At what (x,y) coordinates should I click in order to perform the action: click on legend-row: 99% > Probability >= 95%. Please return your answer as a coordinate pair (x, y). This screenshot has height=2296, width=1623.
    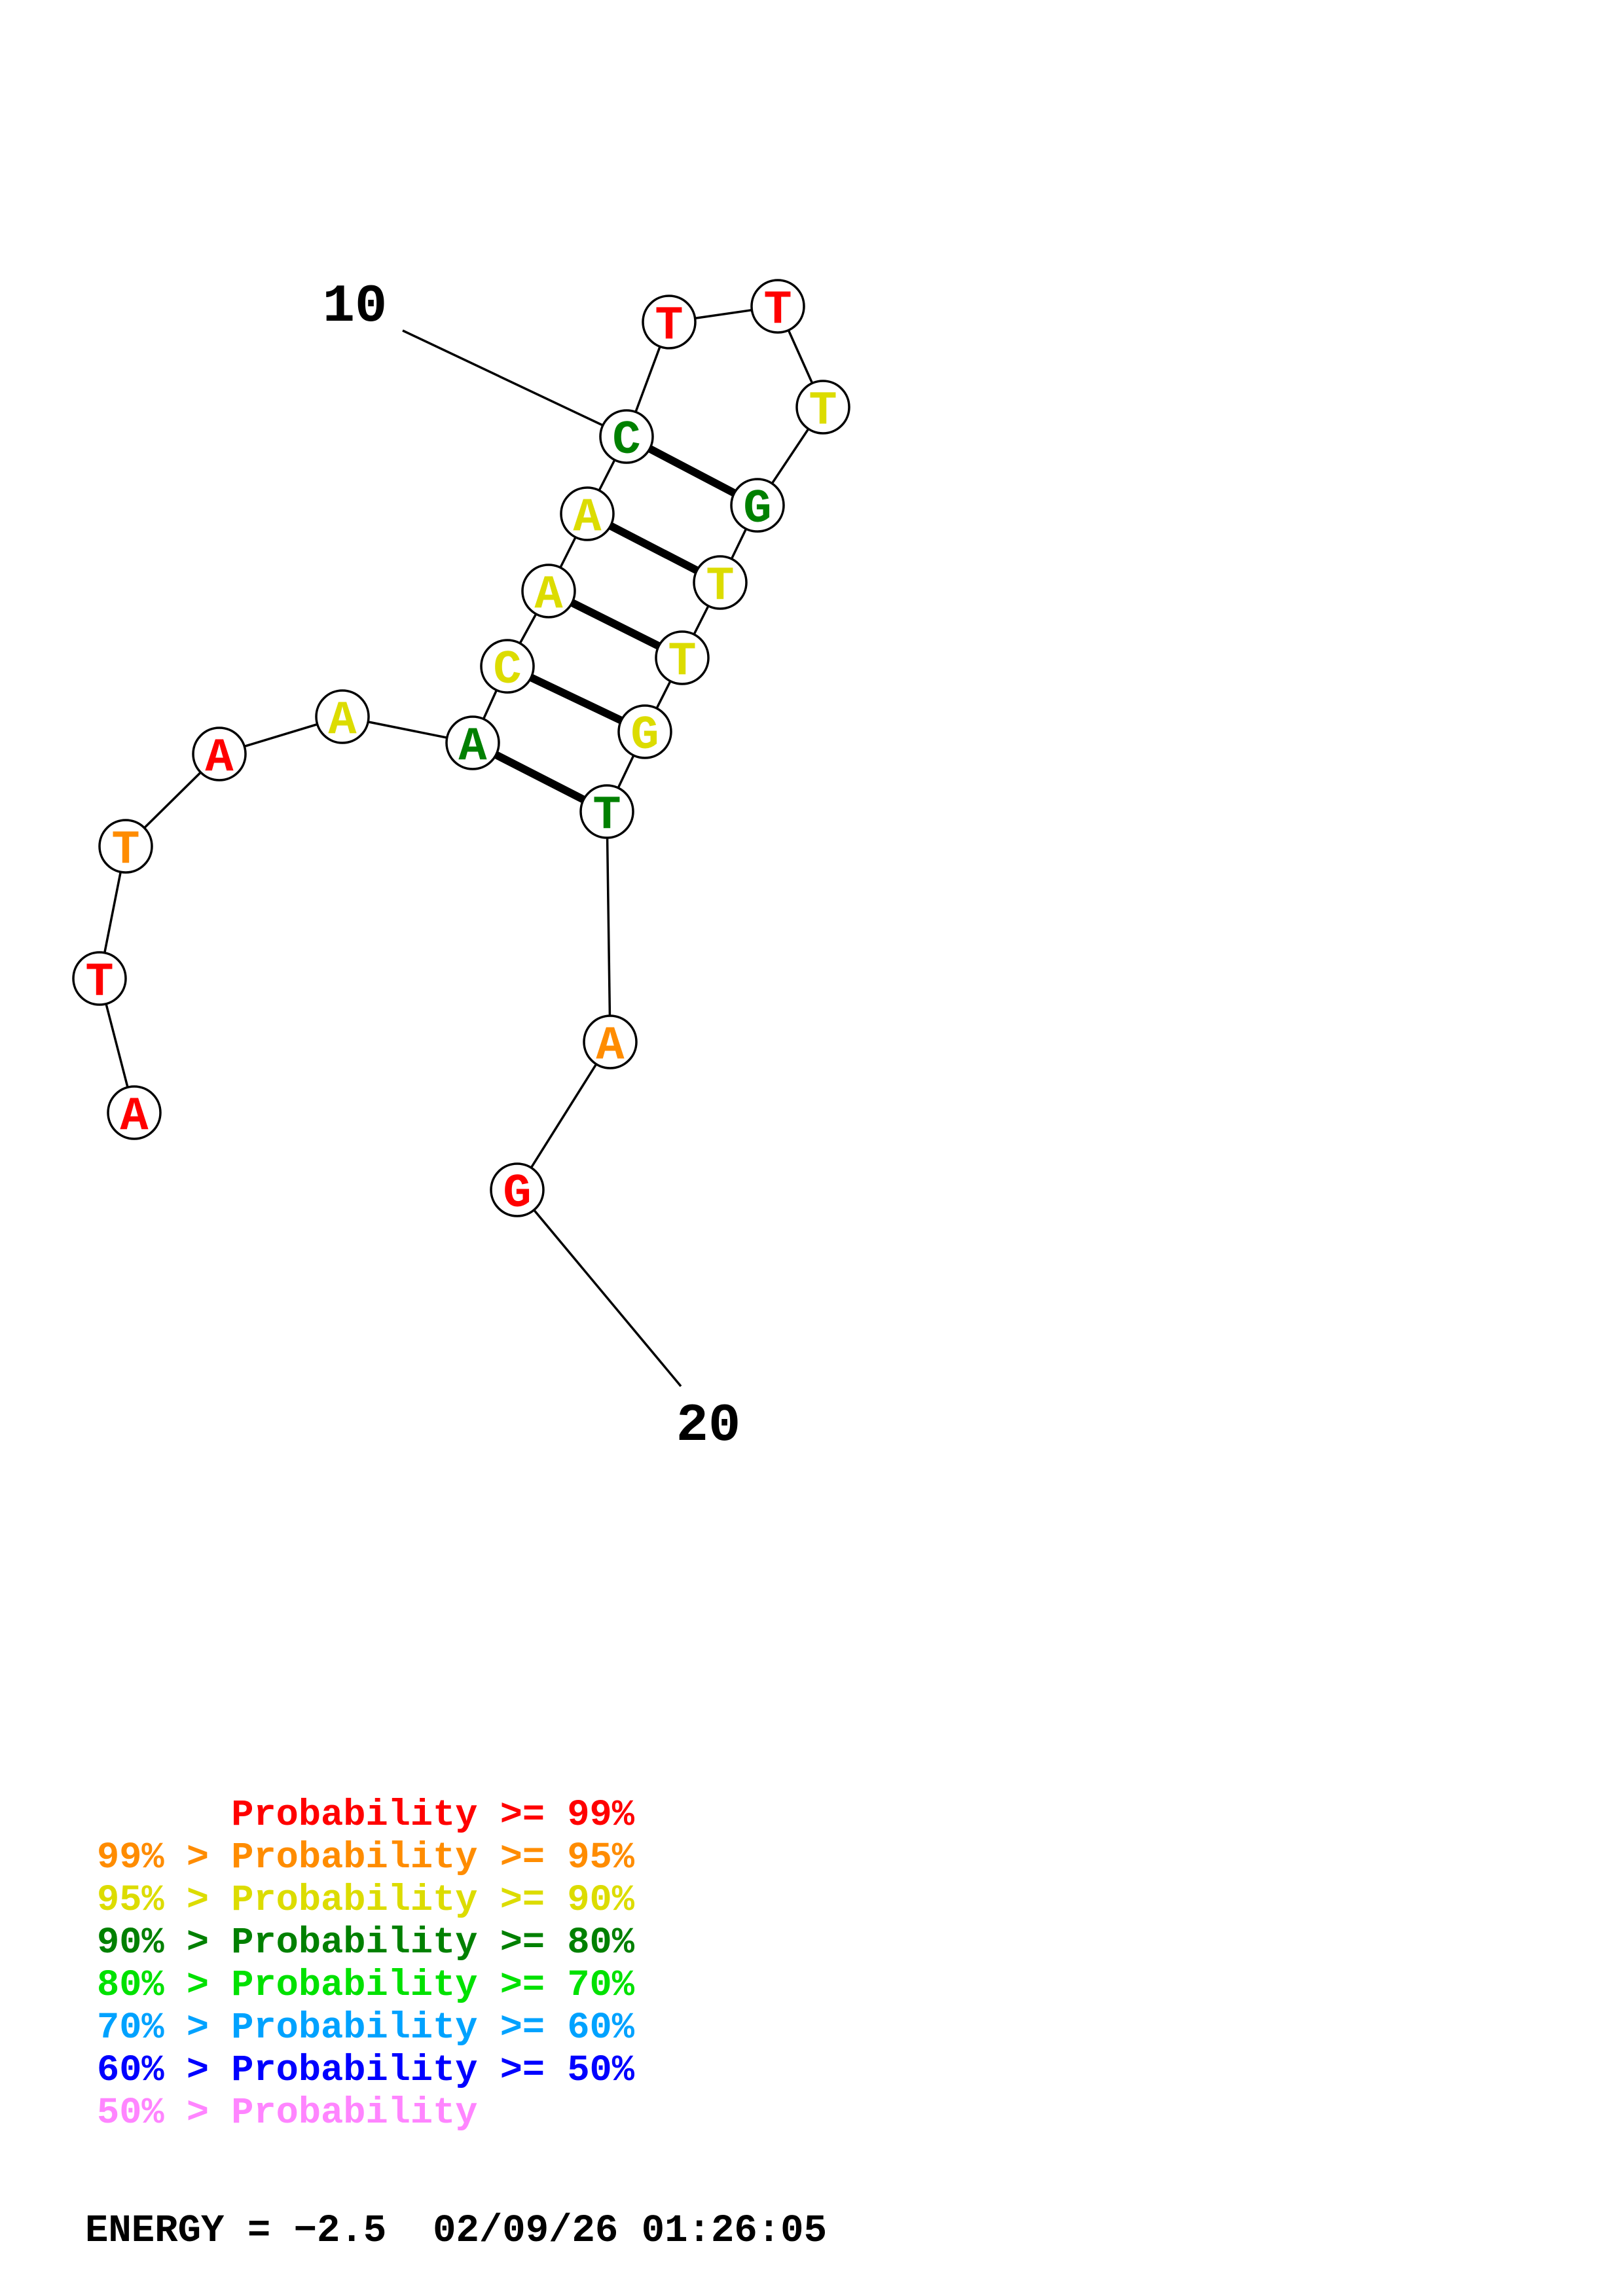
    Looking at the image, I should click on (365, 1858).